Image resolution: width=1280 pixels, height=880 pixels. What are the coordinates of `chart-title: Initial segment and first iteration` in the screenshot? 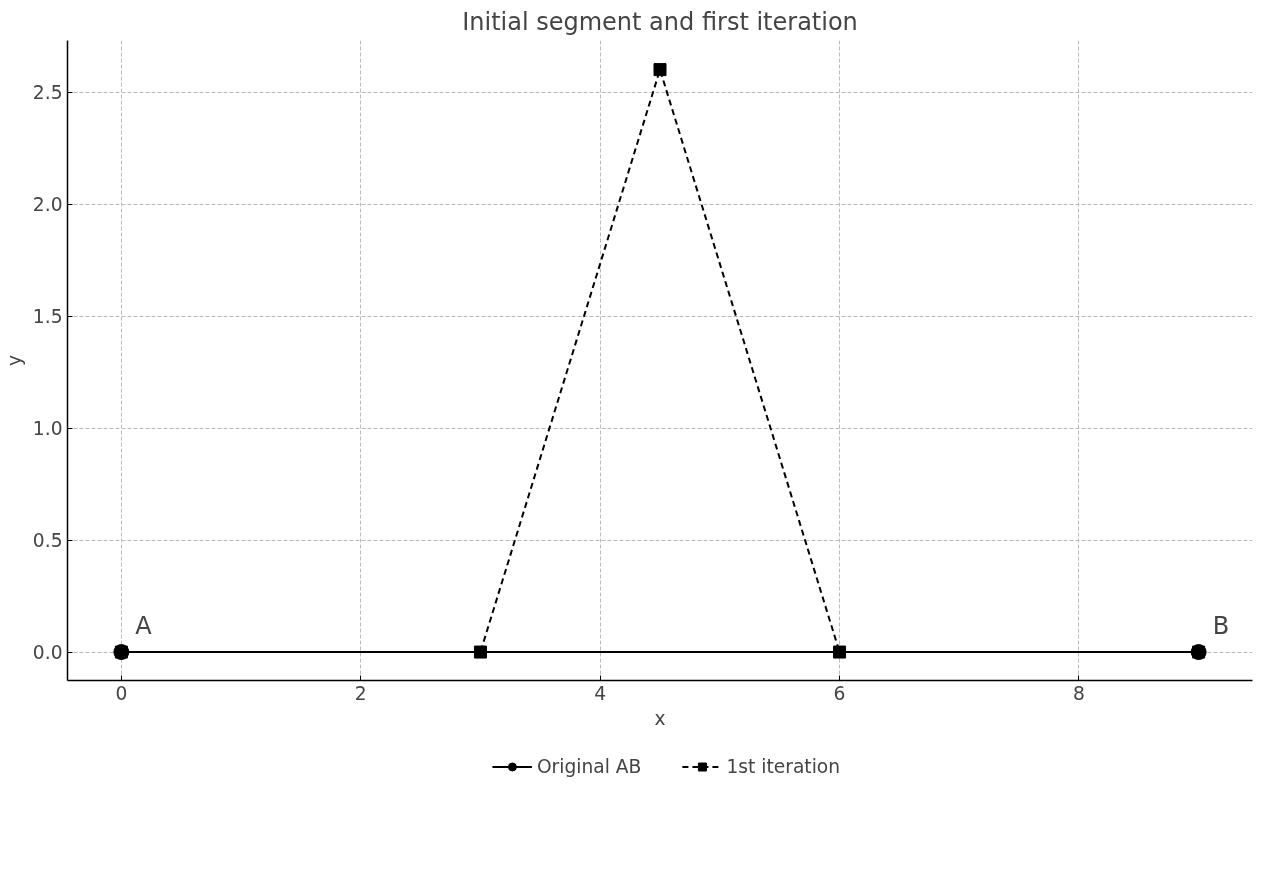 It's located at (660, 21).